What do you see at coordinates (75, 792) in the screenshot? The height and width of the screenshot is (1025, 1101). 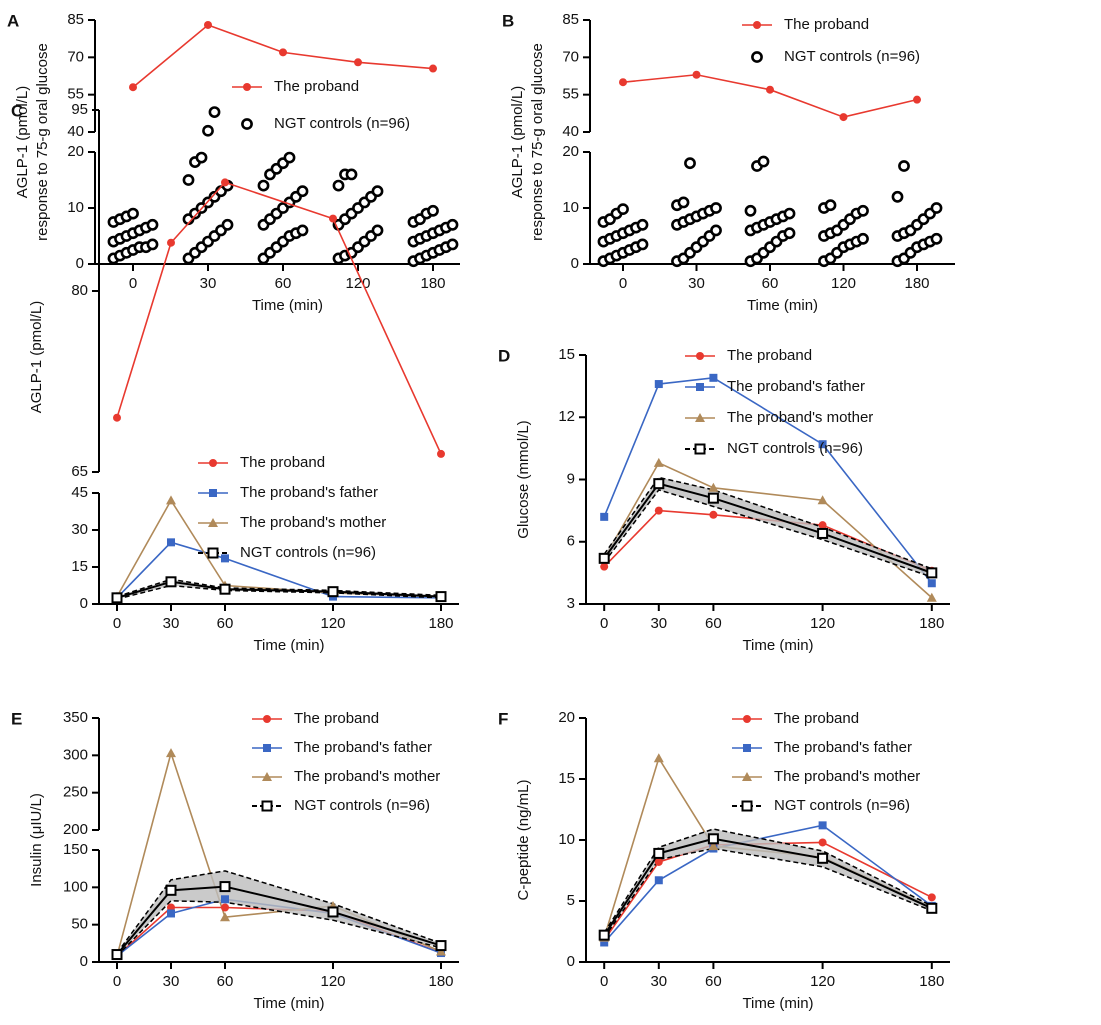 I see `y-tick-label: 250` at bounding box center [75, 792].